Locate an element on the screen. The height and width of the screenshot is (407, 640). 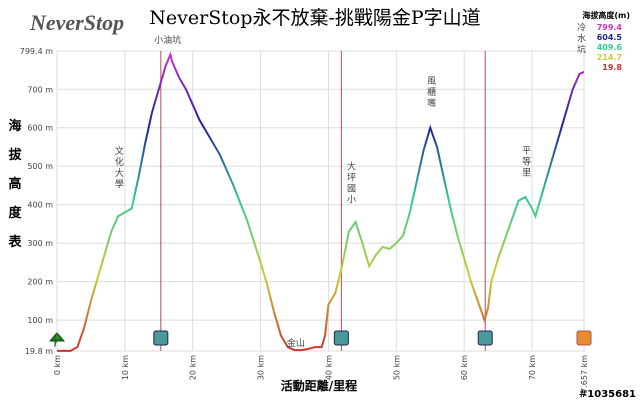
x-tick-label: 30 km is located at coordinates (261, 367).